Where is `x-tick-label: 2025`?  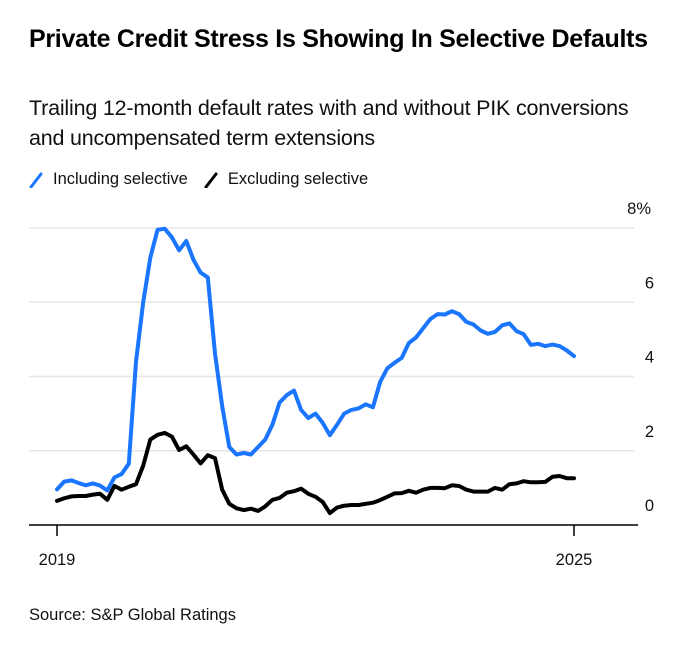
x-tick-label: 2025 is located at coordinates (574, 560).